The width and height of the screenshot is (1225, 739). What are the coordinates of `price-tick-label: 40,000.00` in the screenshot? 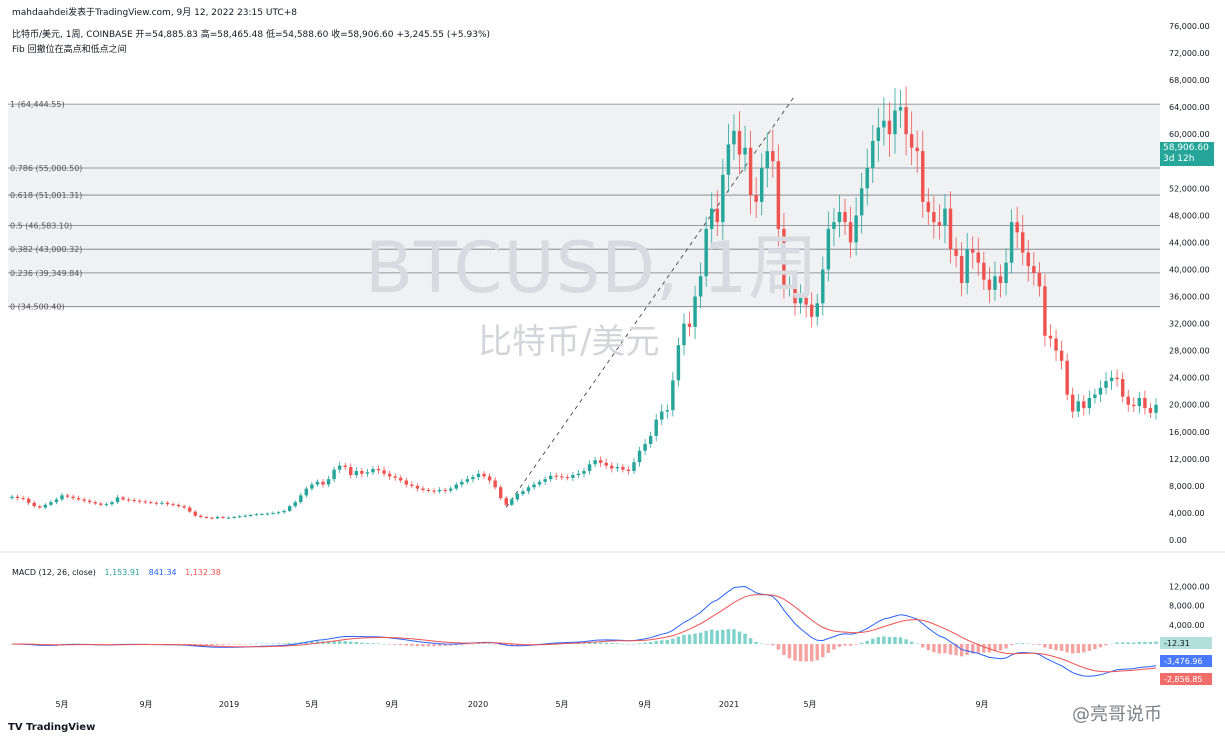 It's located at (1189, 269).